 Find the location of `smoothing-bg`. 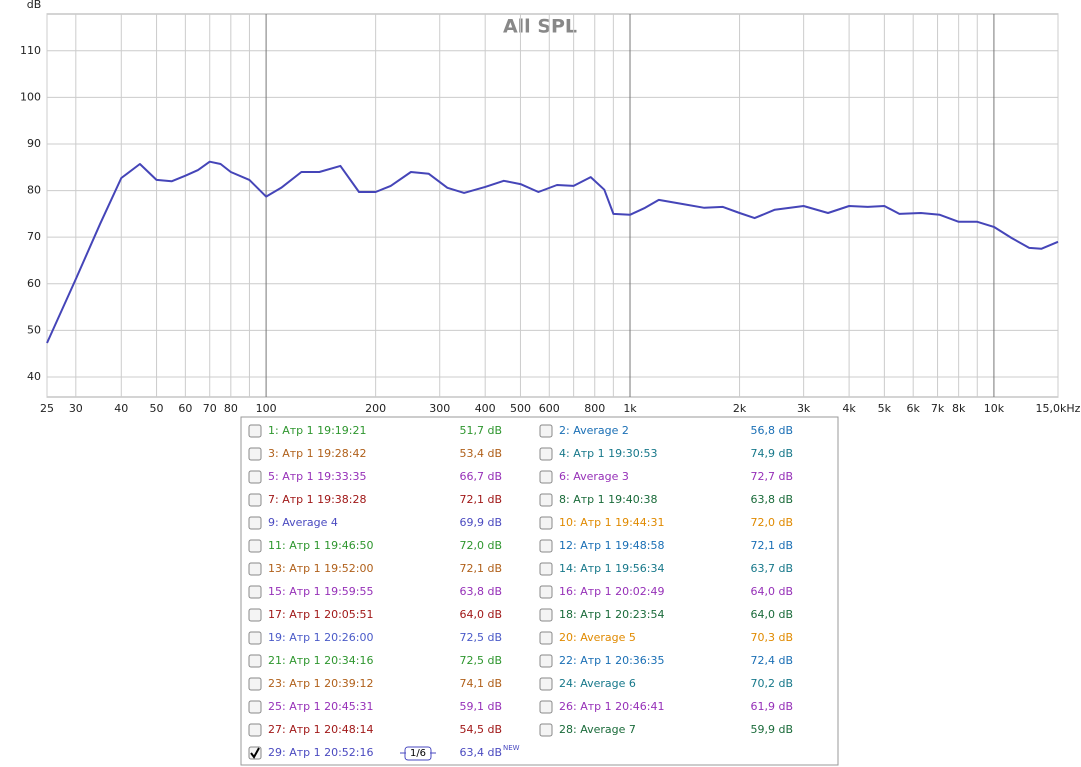

smoothing-bg is located at coordinates (418, 753).